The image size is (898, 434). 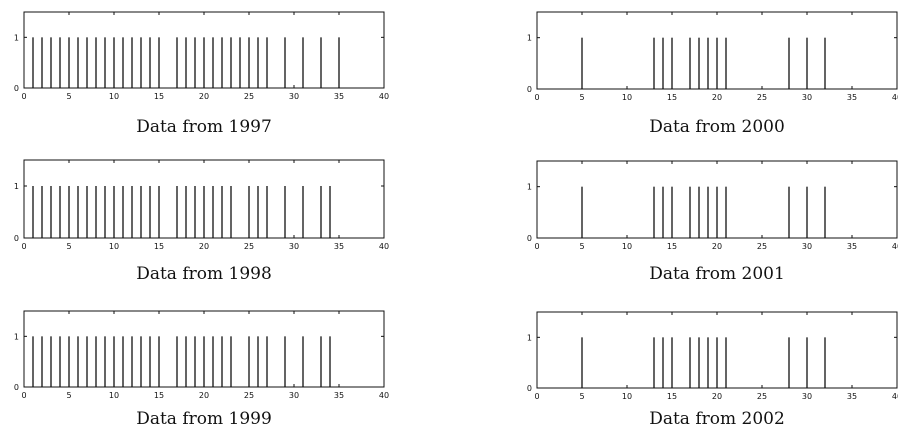 What do you see at coordinates (717, 419) in the screenshot?
I see `subplot-caption: Data from 2002` at bounding box center [717, 419].